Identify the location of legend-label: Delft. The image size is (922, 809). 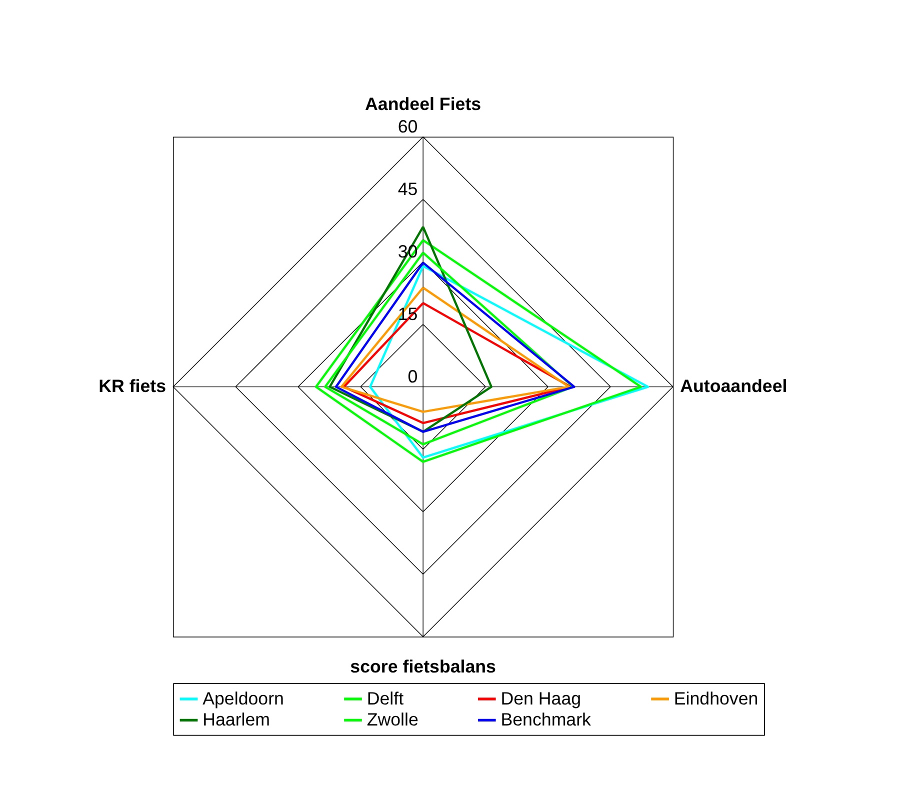
(385, 698).